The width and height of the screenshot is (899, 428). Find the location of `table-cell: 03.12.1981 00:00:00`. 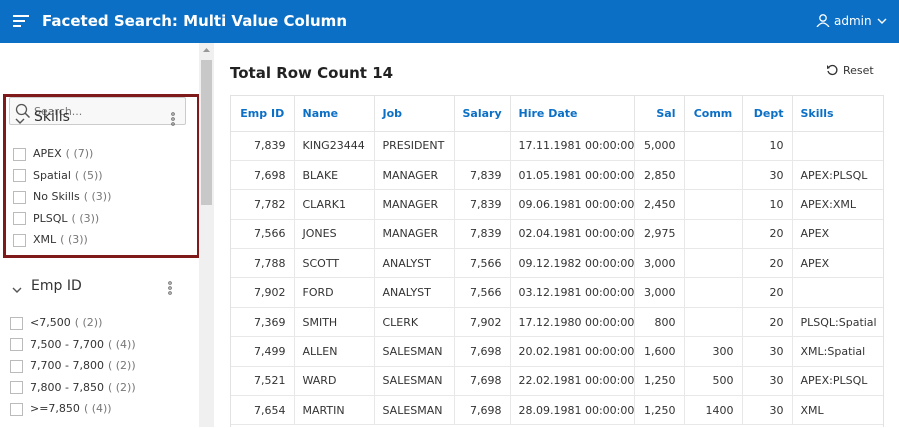

table-cell: 03.12.1981 00:00:00 is located at coordinates (572, 292).